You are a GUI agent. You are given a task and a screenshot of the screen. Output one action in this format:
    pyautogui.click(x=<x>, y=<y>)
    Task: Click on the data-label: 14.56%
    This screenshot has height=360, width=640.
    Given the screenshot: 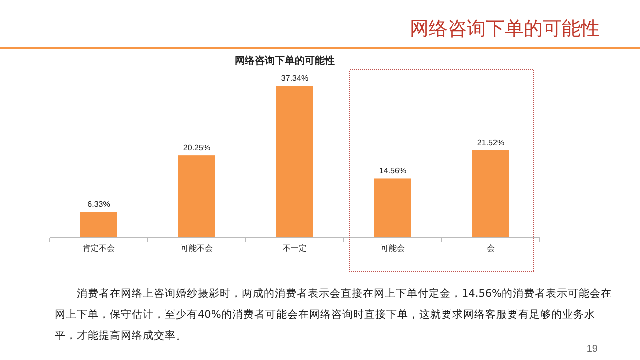 What is the action you would take?
    pyautogui.click(x=393, y=171)
    